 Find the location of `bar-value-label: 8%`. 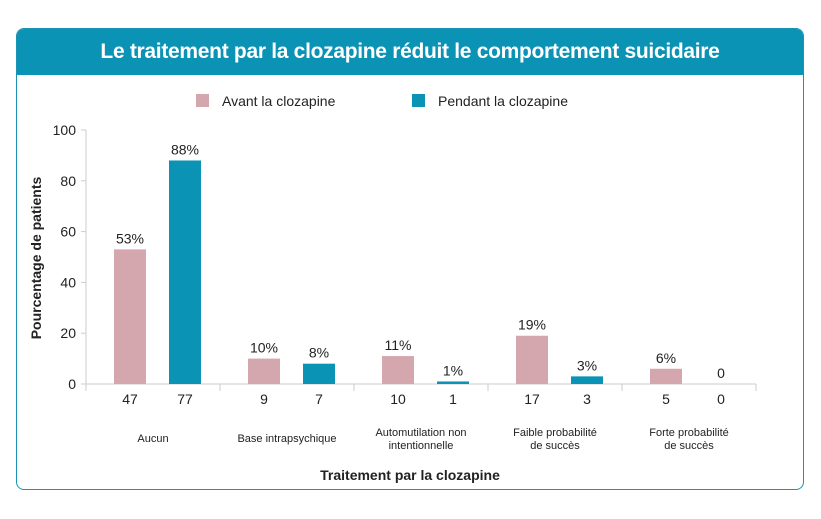

bar-value-label: 8% is located at coordinates (319, 353).